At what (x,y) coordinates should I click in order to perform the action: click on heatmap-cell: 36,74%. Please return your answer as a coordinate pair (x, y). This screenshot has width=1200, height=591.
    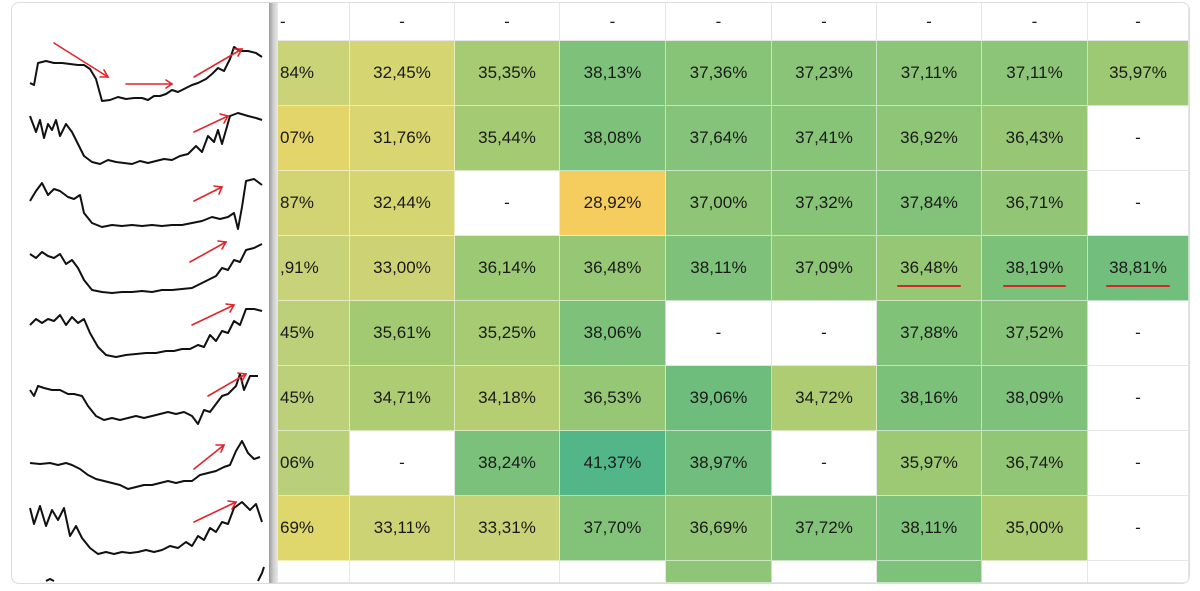
    Looking at the image, I should click on (1035, 463).